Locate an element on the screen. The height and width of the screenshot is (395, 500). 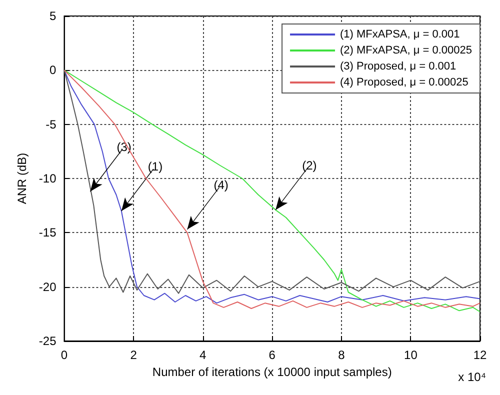
legend-label: (4) Proposed, μ = 0.00025 is located at coordinates (404, 82).